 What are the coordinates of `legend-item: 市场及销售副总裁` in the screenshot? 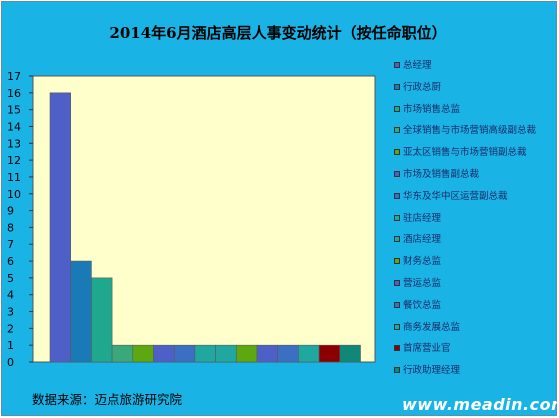 It's located at (476, 180).